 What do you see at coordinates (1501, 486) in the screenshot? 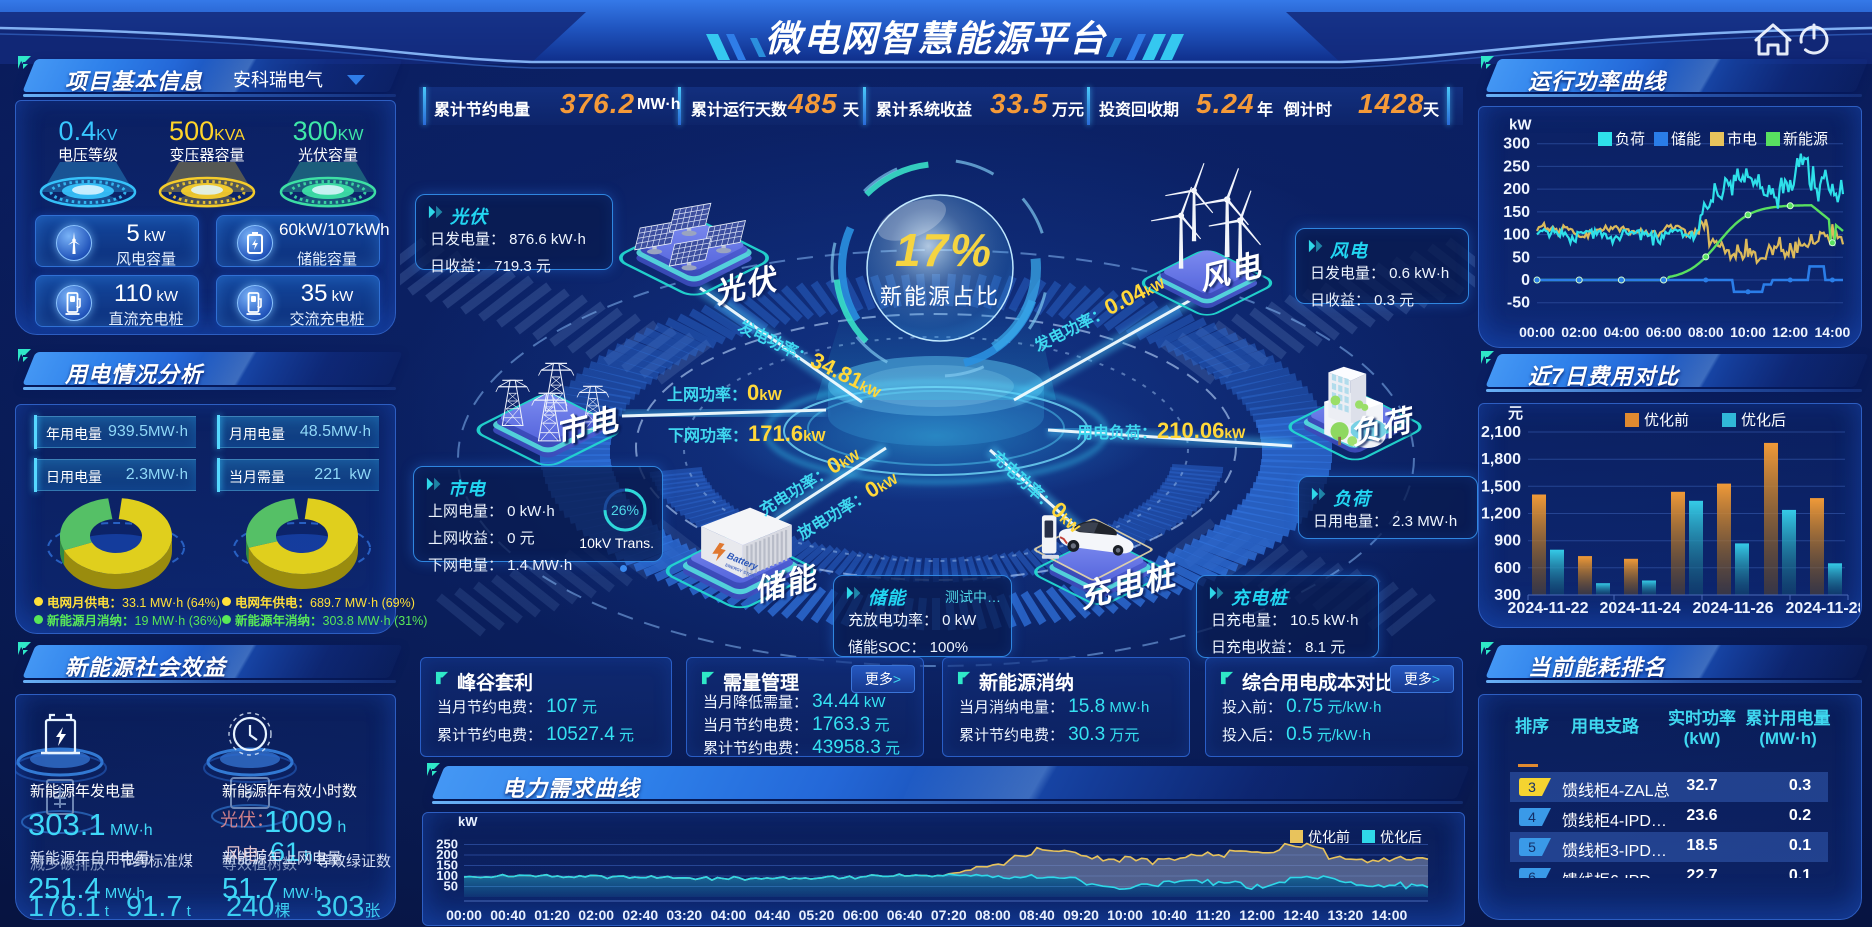
I see `svg-text: 1,500` at bounding box center [1501, 486].